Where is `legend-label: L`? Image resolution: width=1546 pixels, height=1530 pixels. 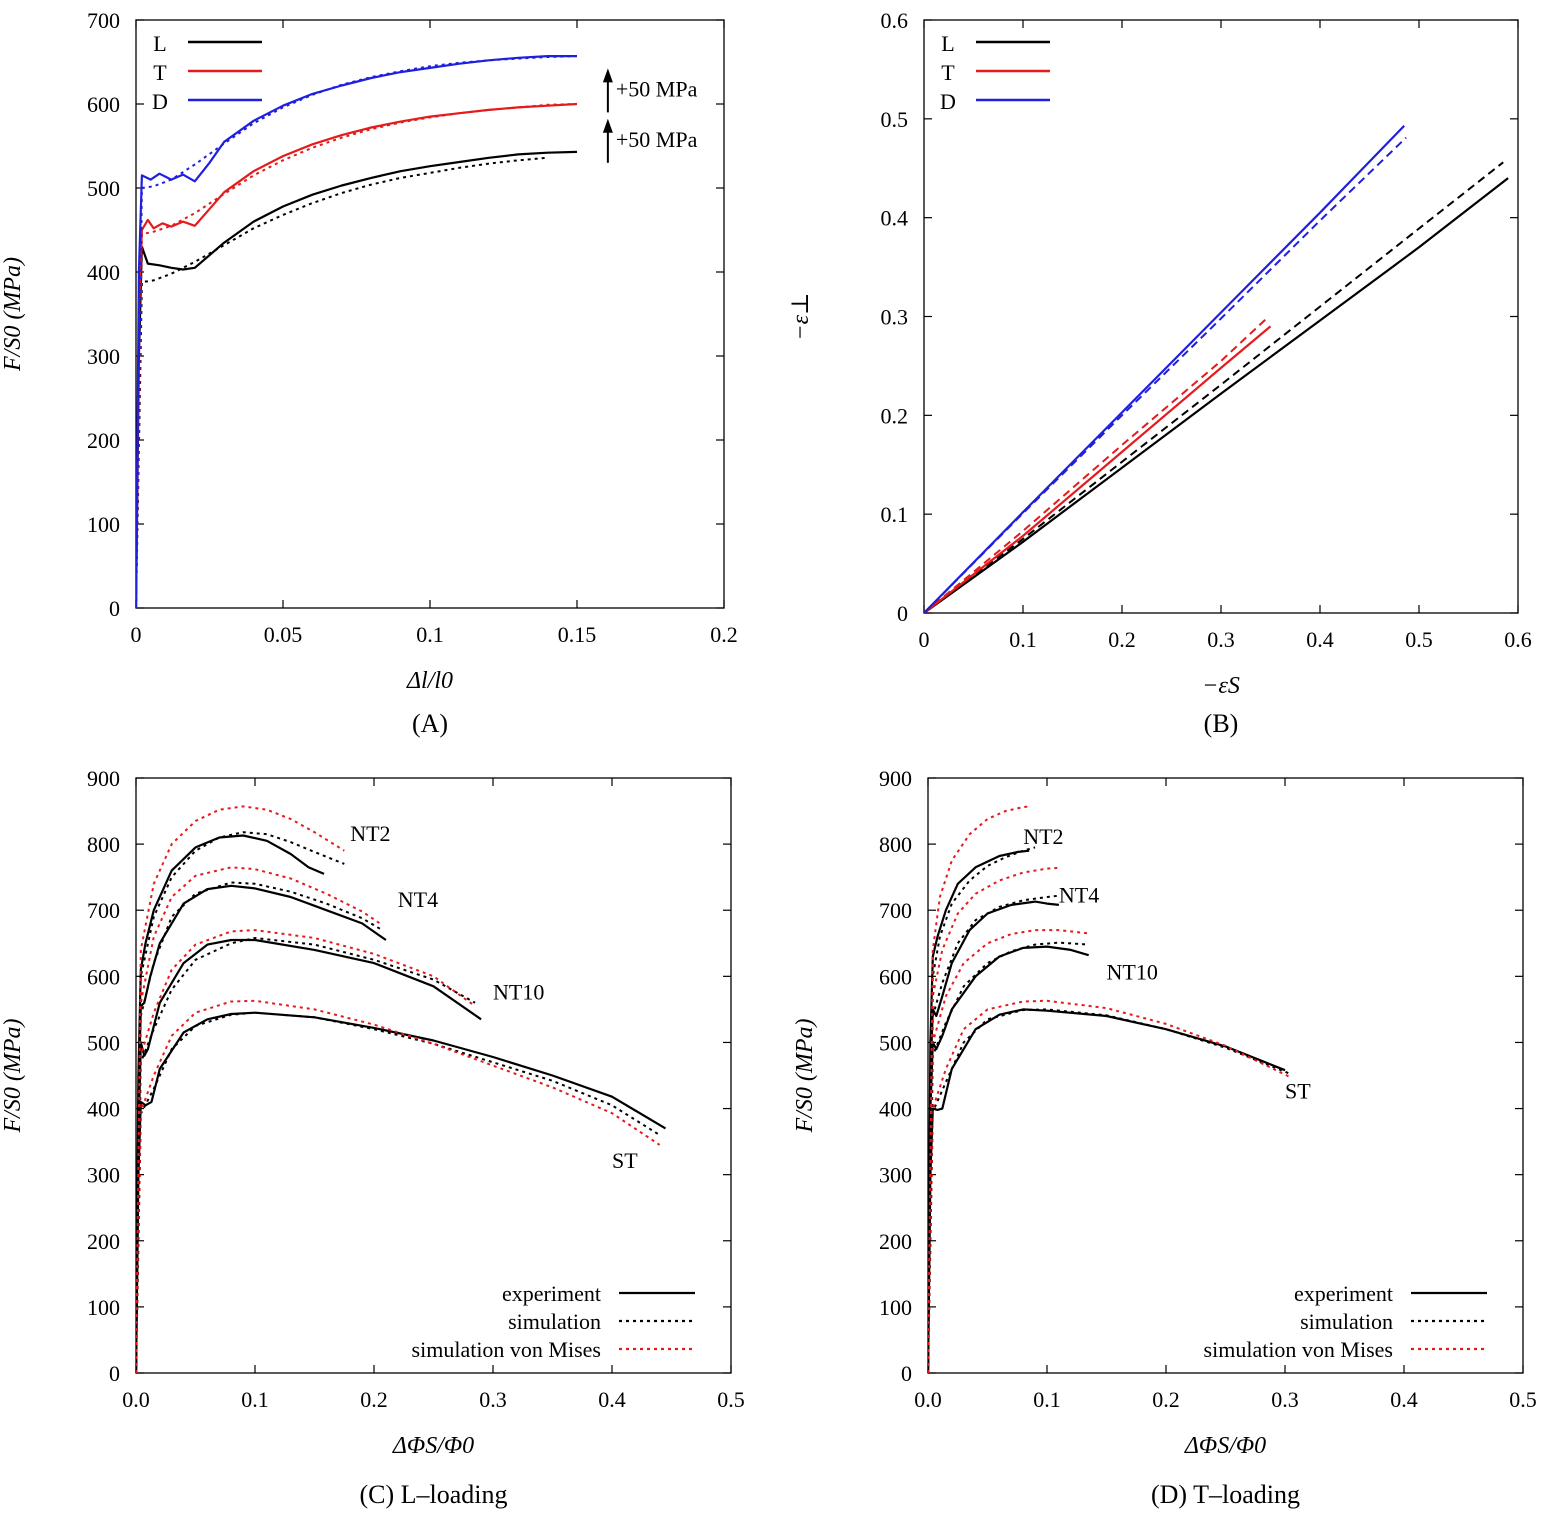 legend-label: L is located at coordinates (159, 43).